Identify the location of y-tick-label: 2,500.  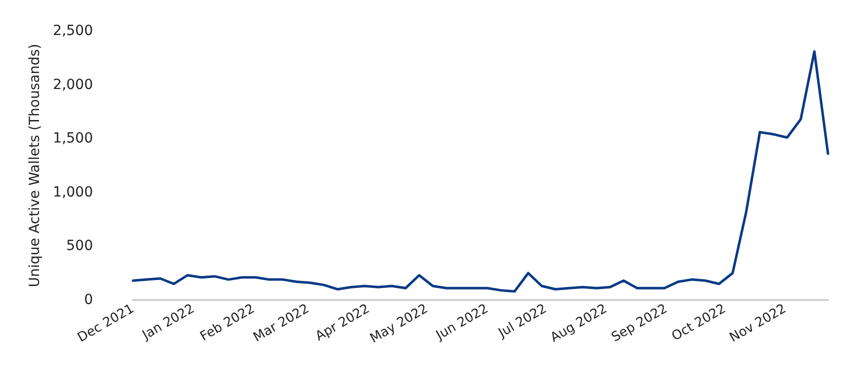
(72, 31).